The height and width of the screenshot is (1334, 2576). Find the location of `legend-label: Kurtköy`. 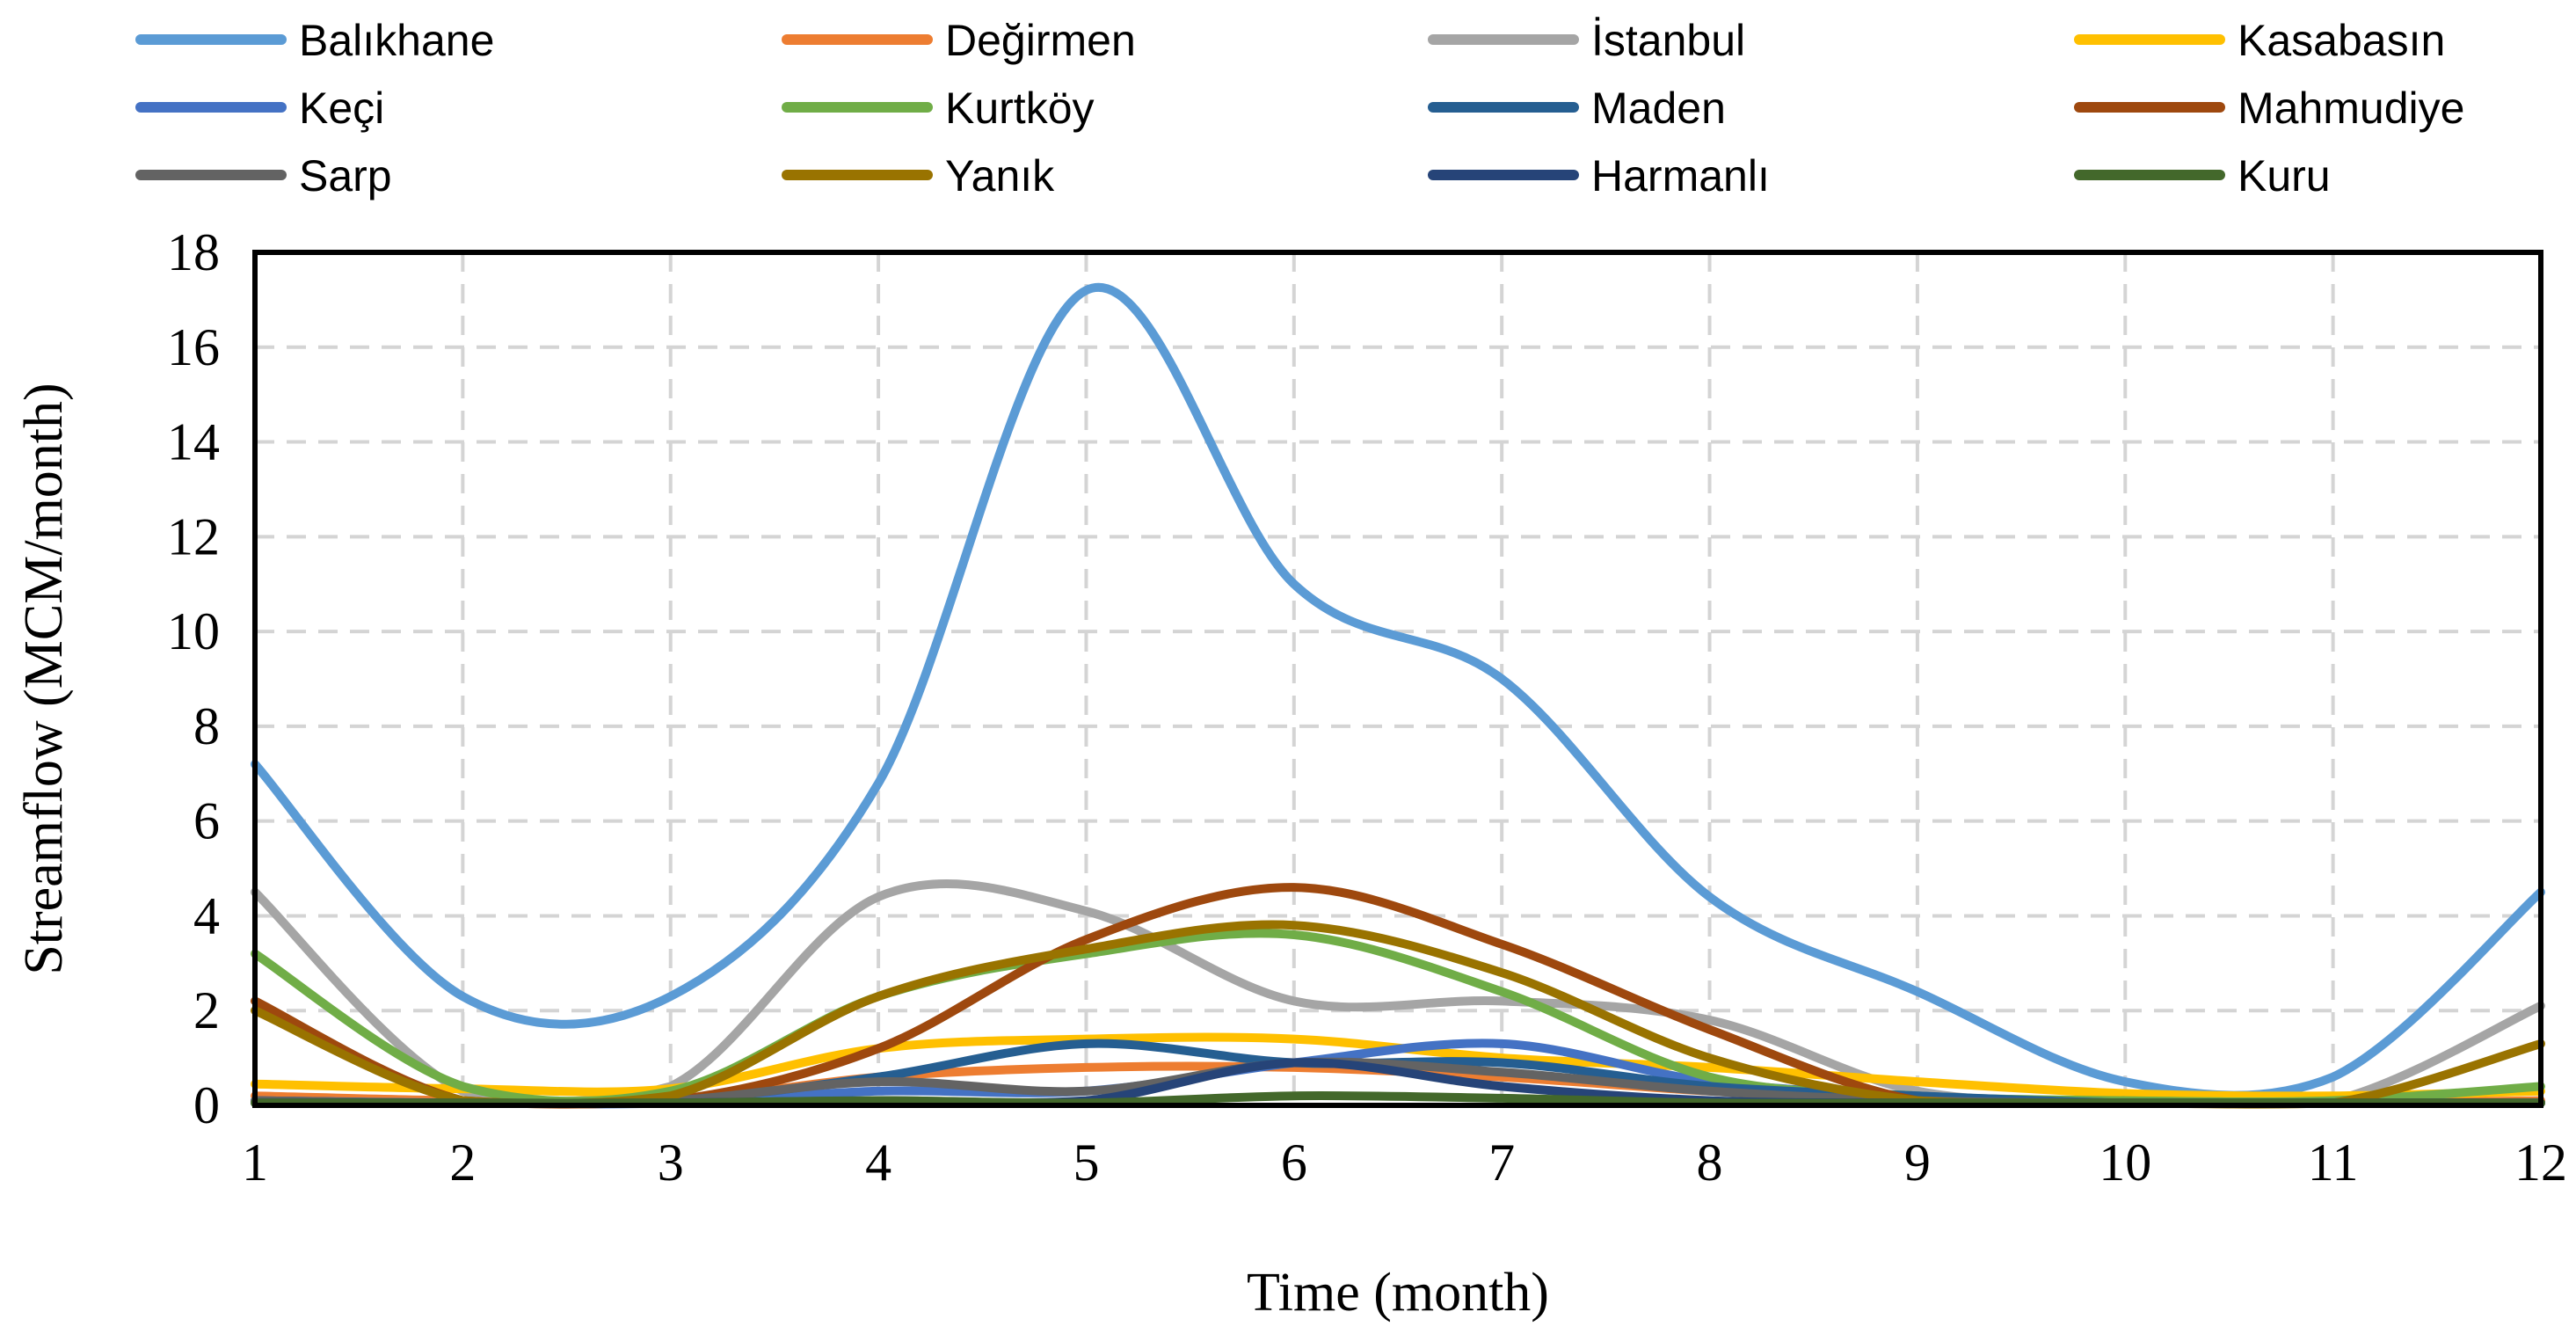

legend-label: Kurtköy is located at coordinates (1020, 108).